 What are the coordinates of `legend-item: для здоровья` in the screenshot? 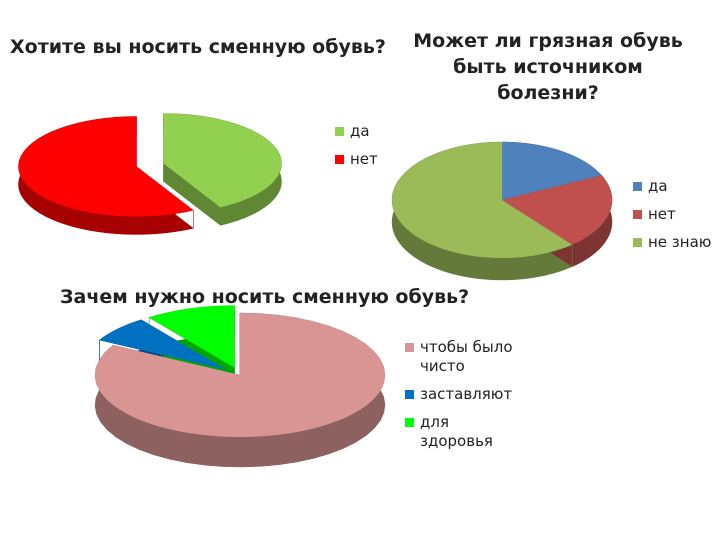 It's located at (465, 432).